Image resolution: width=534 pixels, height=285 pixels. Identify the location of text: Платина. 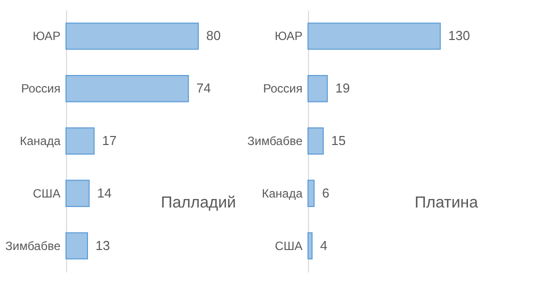
(446, 203).